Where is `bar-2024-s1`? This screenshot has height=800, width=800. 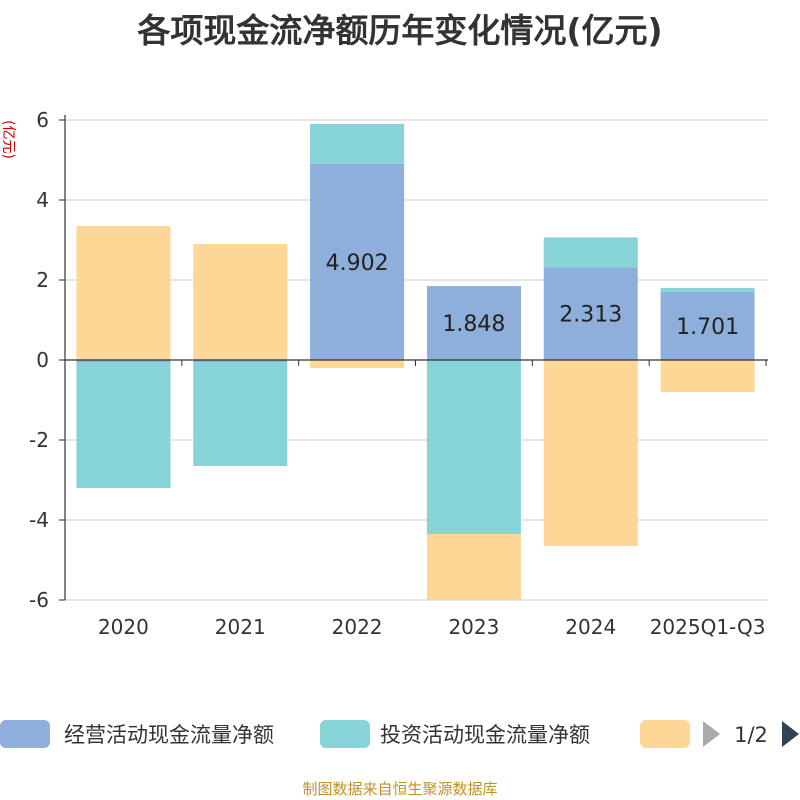 bar-2024-s1 is located at coordinates (590, 252).